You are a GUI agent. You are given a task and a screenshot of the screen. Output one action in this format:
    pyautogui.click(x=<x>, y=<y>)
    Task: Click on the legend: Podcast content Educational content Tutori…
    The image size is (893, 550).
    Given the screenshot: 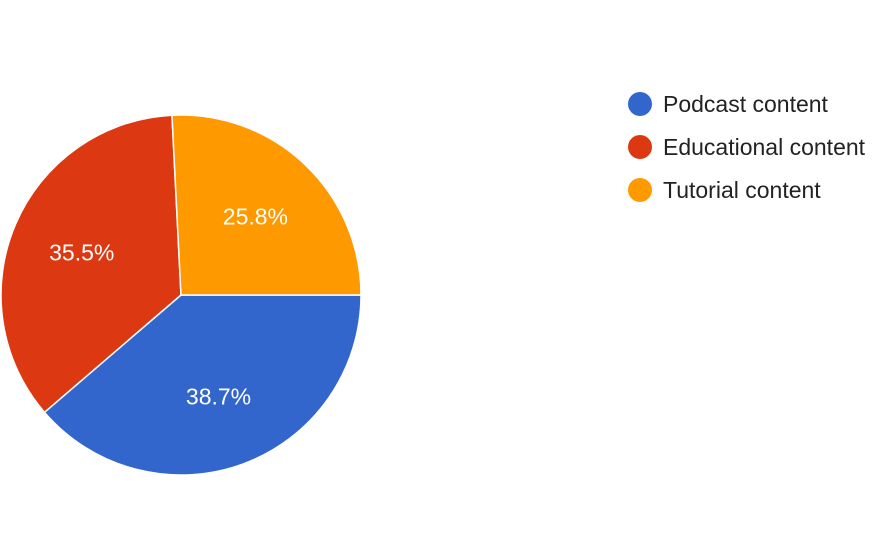 What is the action you would take?
    pyautogui.click(x=747, y=147)
    